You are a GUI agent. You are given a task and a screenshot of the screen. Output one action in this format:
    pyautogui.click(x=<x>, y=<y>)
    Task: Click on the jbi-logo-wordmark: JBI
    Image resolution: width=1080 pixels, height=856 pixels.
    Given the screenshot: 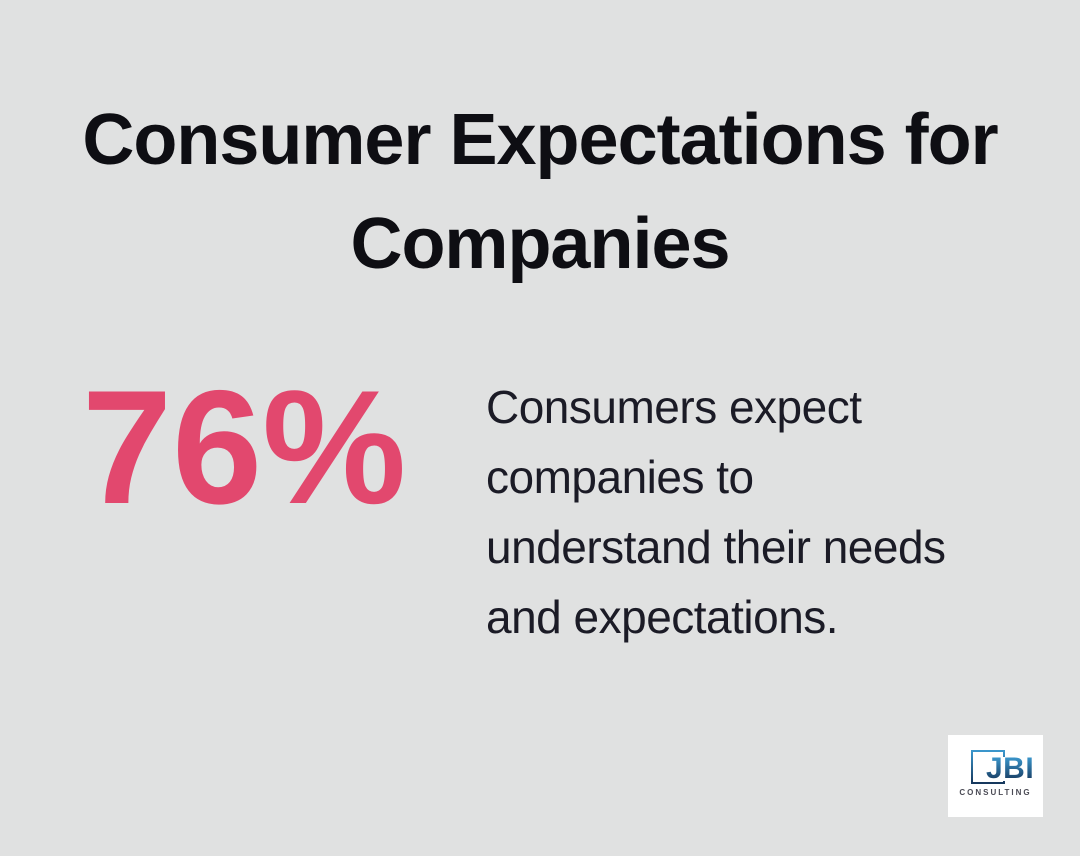 What is the action you would take?
    pyautogui.click(x=1010, y=769)
    